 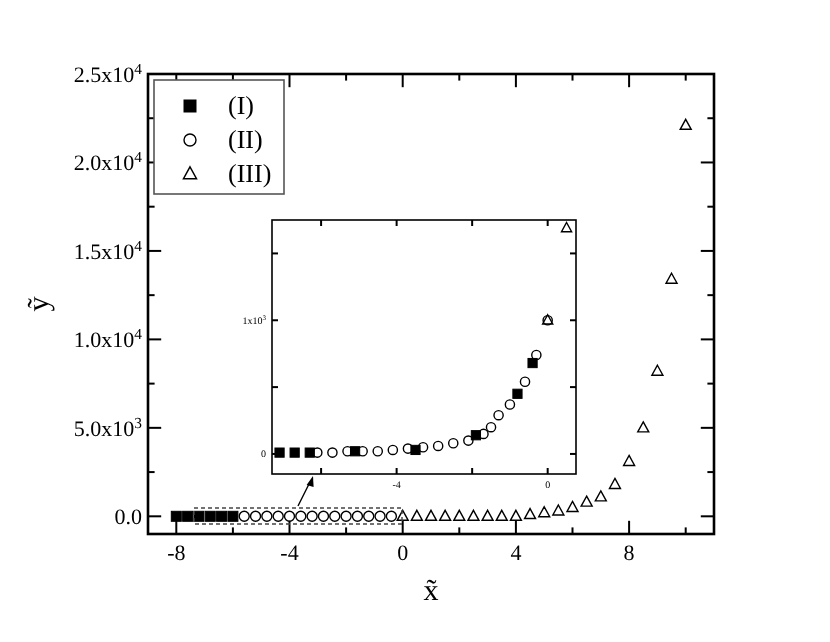 I want to click on x-tick-label: 0, so click(x=403, y=554).